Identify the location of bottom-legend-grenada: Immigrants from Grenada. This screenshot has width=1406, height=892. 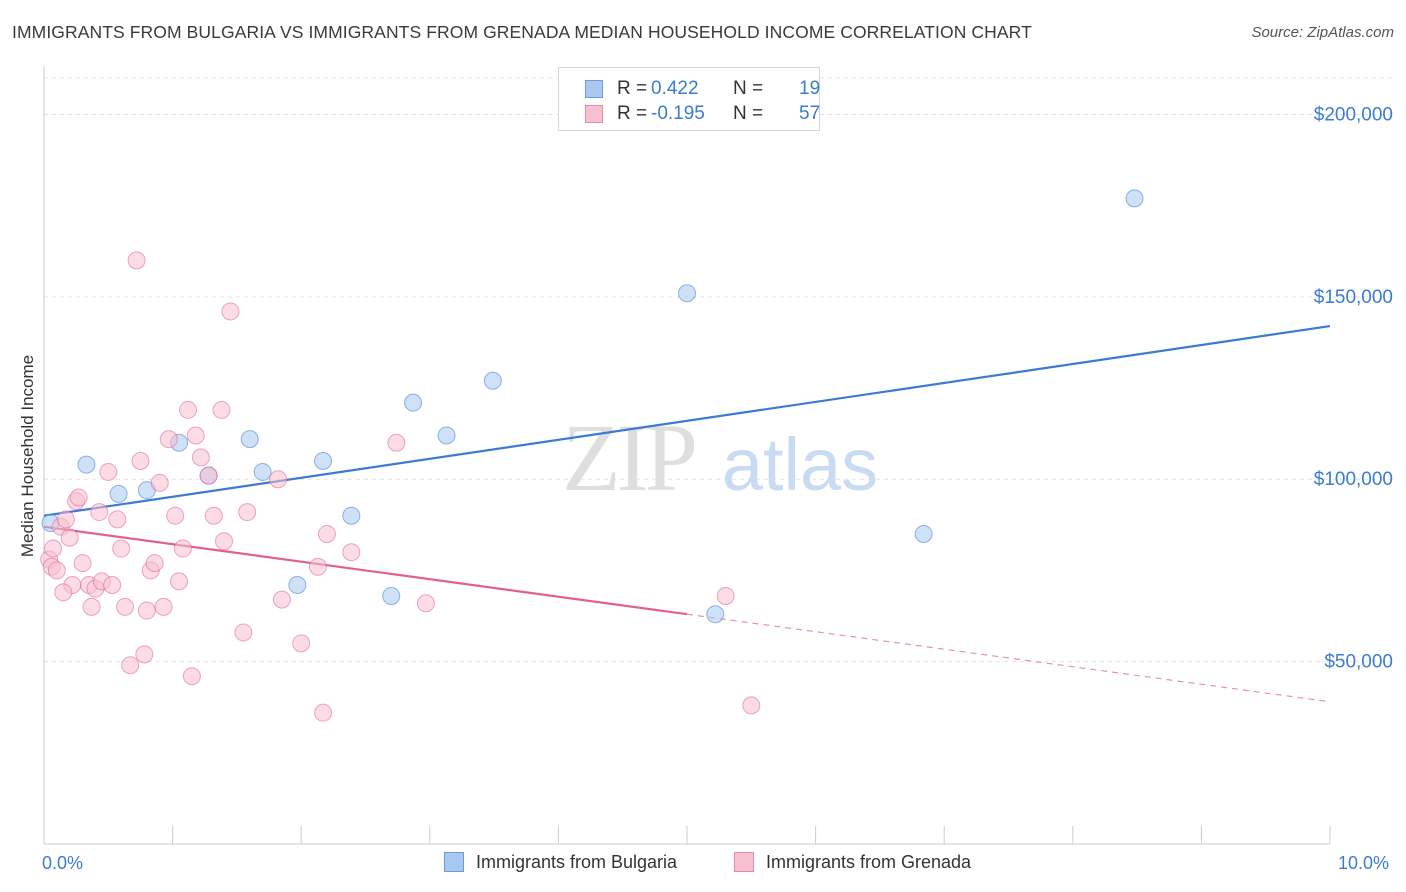
(852, 862).